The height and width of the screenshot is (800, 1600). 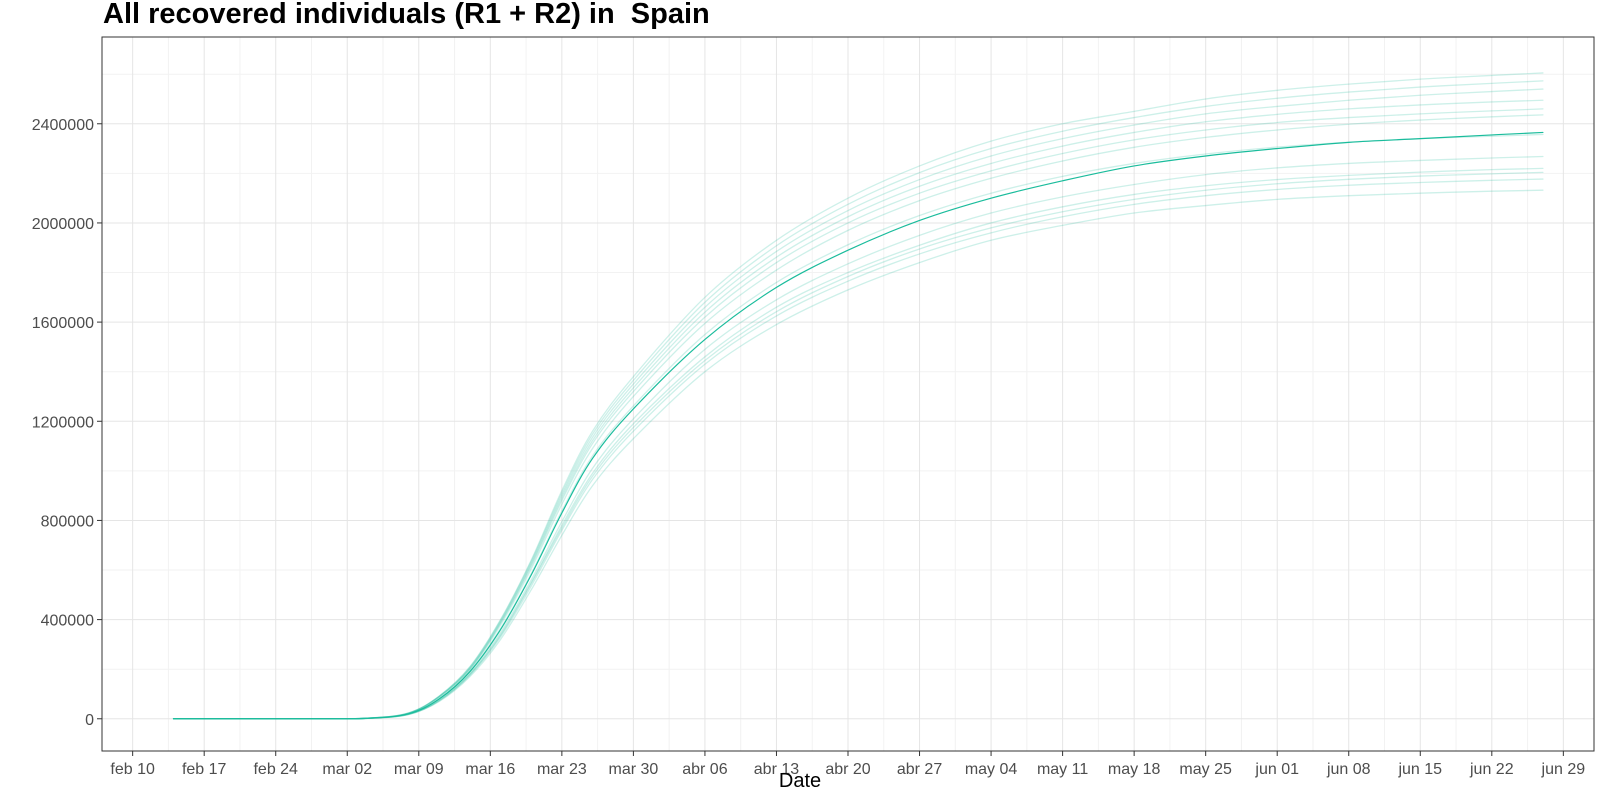 What do you see at coordinates (89, 720) in the screenshot?
I see `y-tick-label: 0` at bounding box center [89, 720].